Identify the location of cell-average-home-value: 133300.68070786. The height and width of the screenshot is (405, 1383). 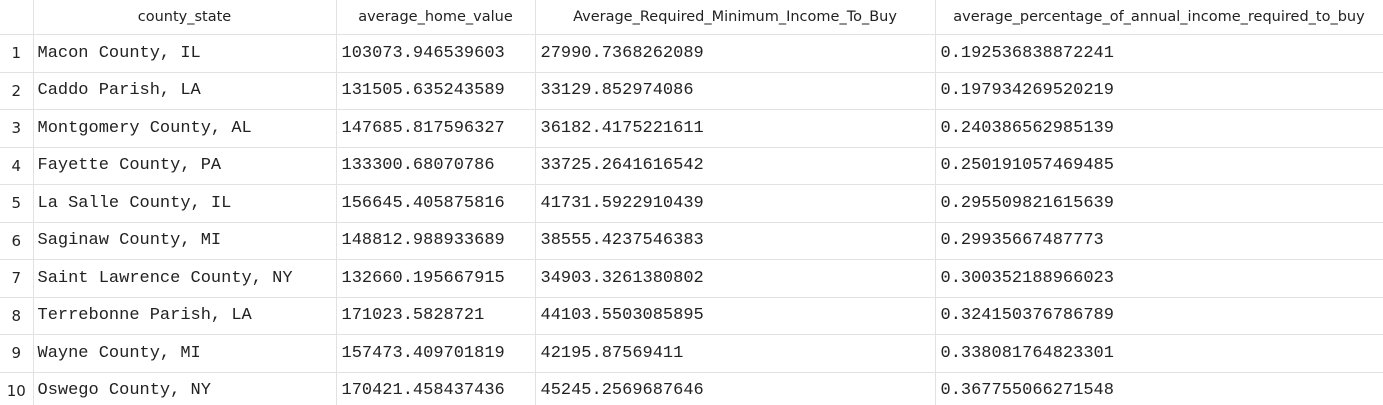
(436, 166).